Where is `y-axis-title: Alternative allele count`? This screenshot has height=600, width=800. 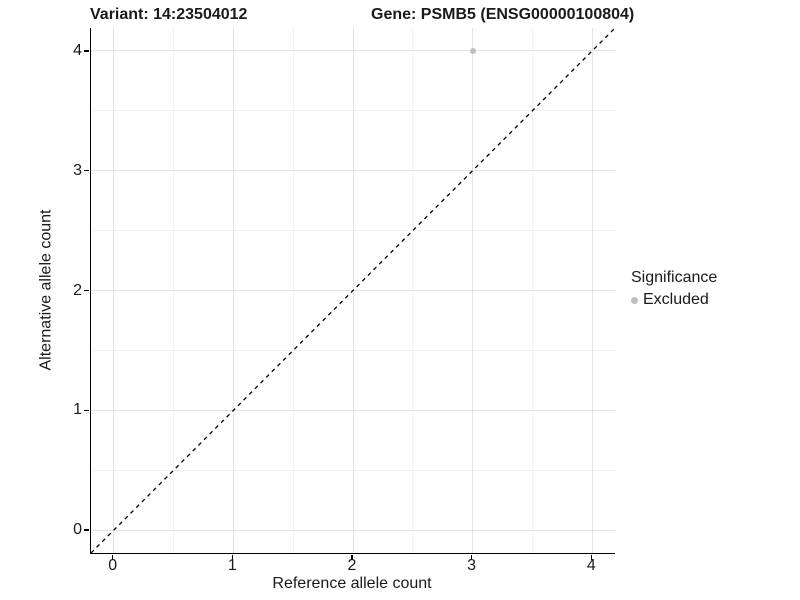 y-axis-title: Alternative allele count is located at coordinates (46, 290).